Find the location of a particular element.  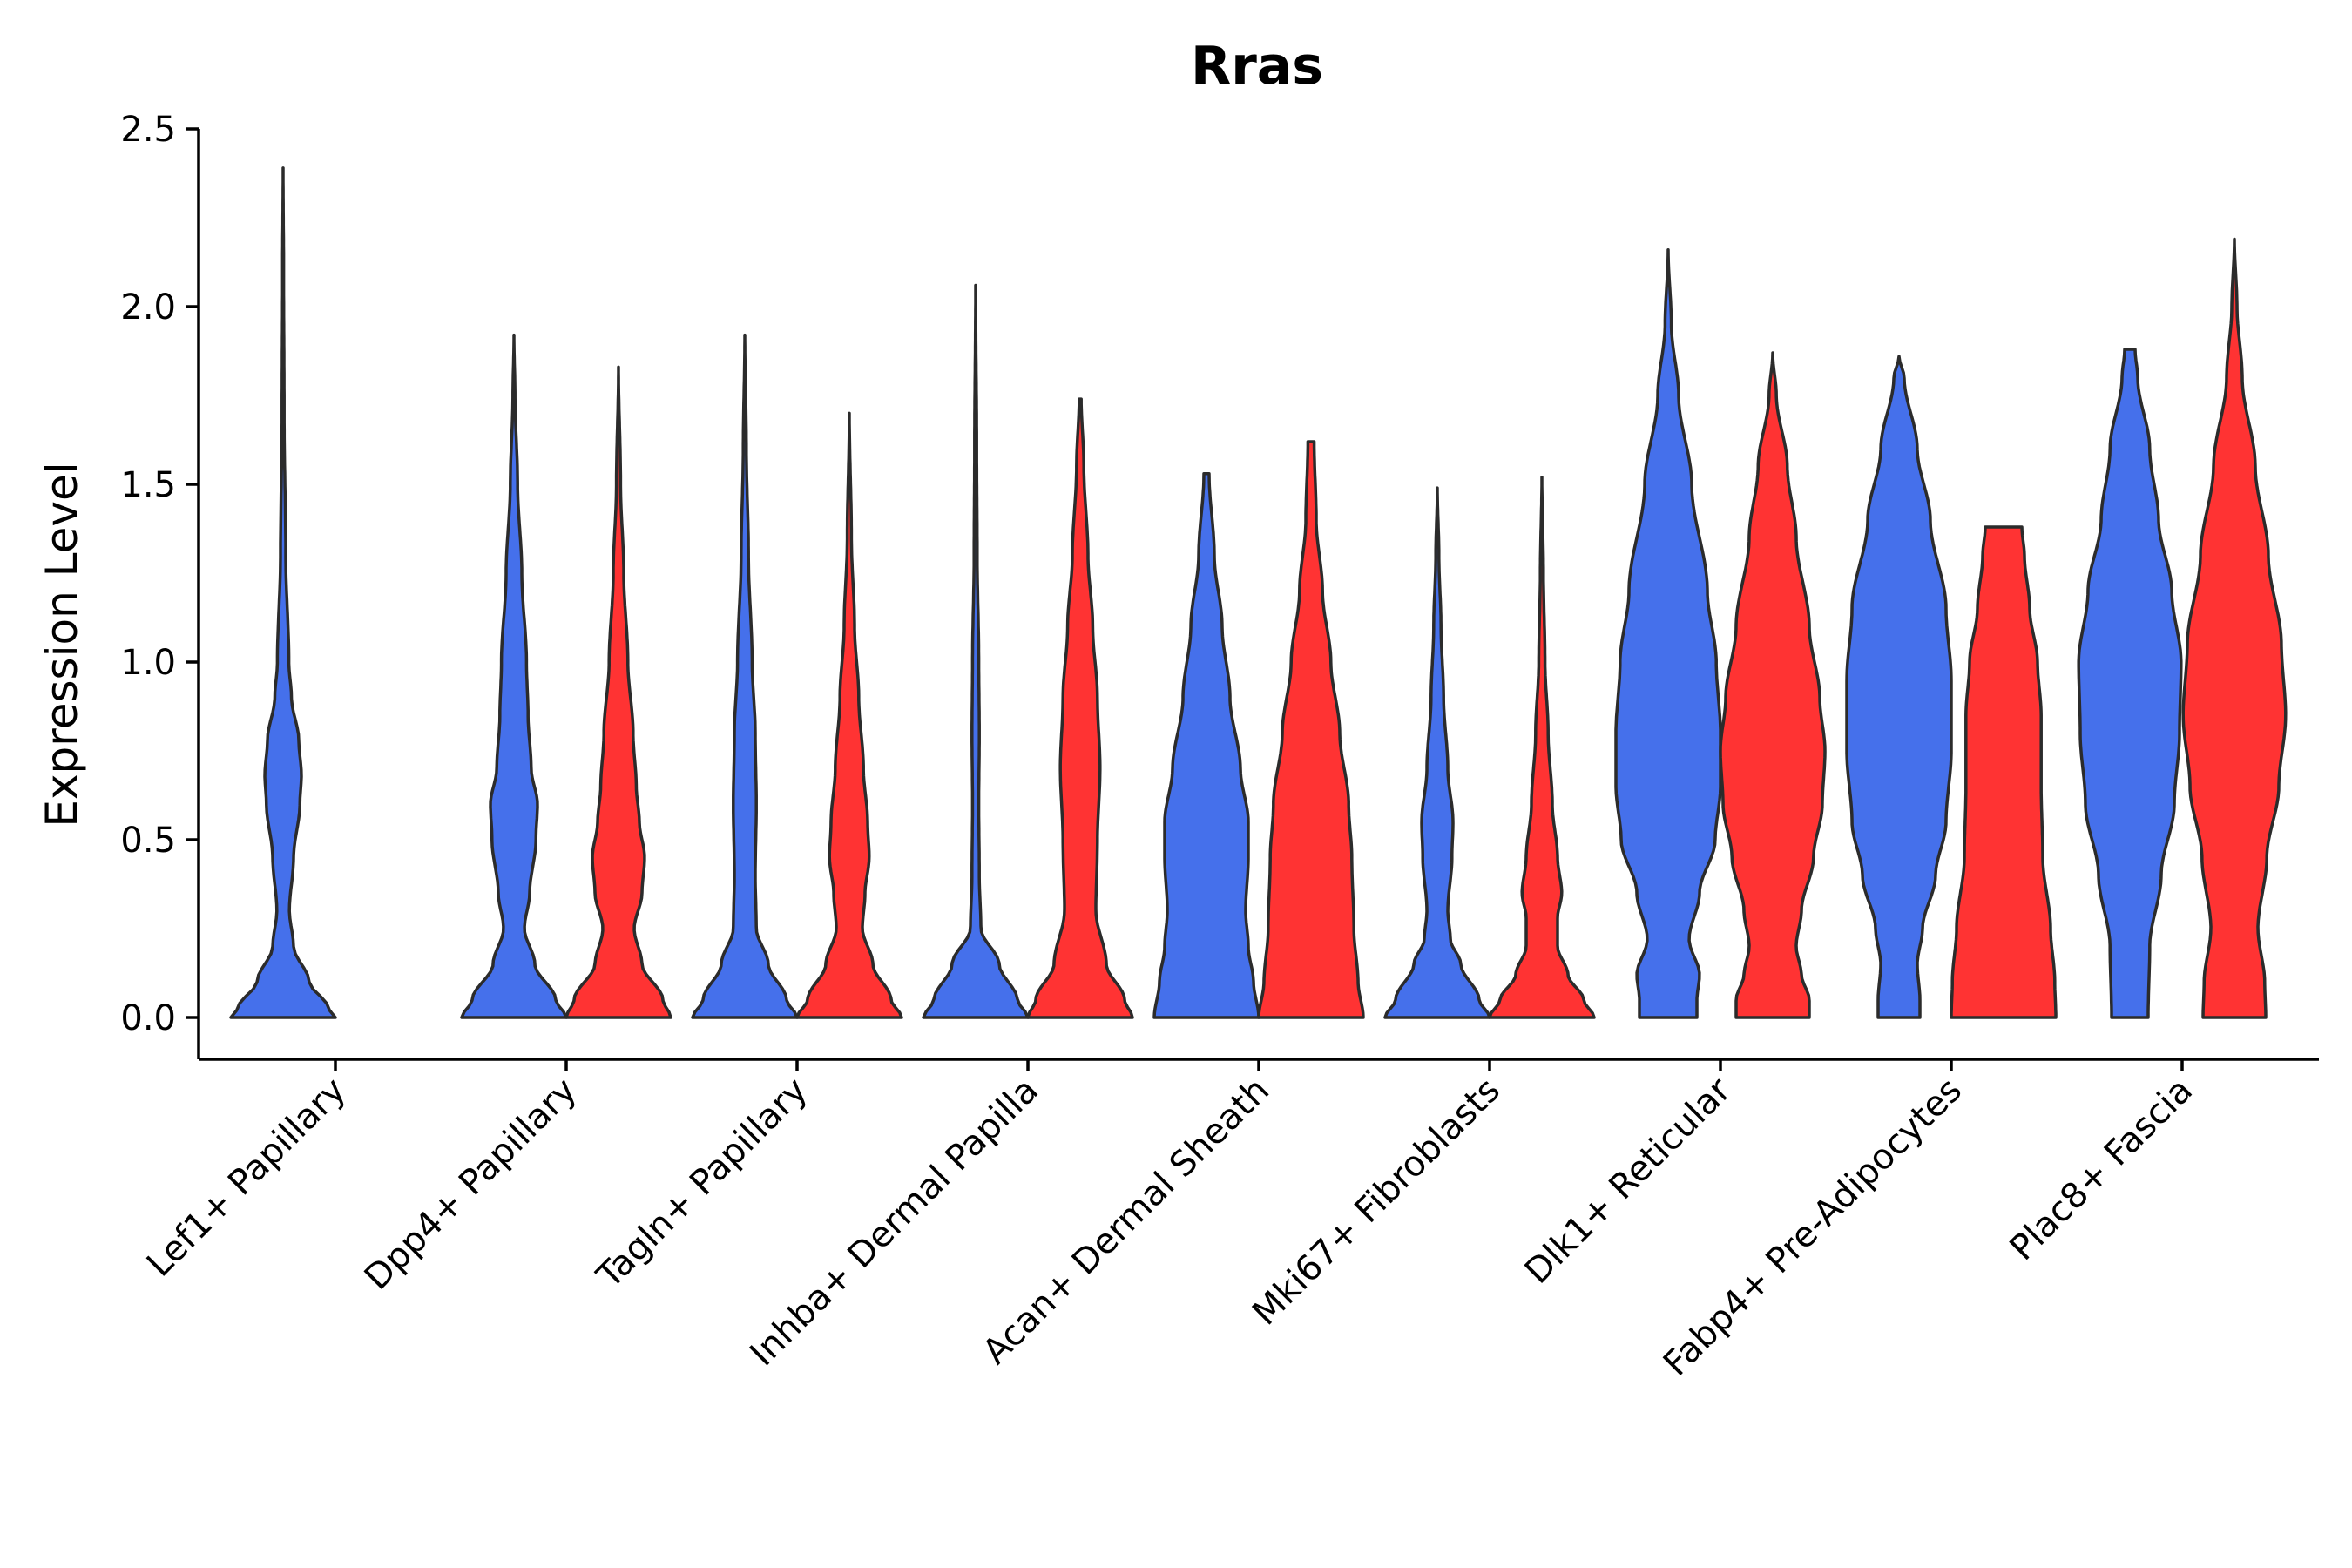

y-tick-label: 2.0 is located at coordinates (148, 307).